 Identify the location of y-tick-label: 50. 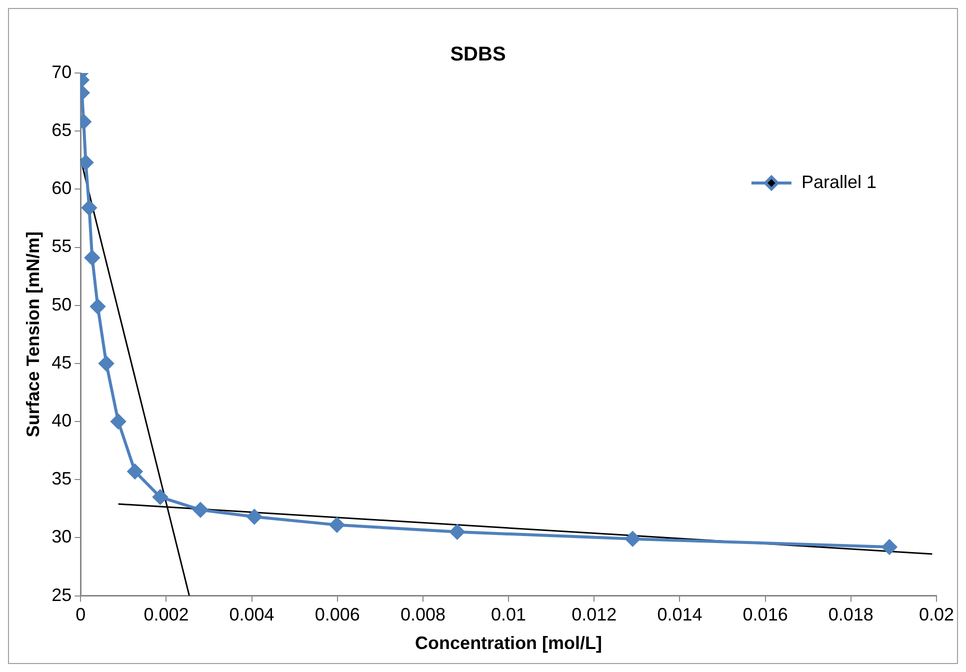
(62, 304).